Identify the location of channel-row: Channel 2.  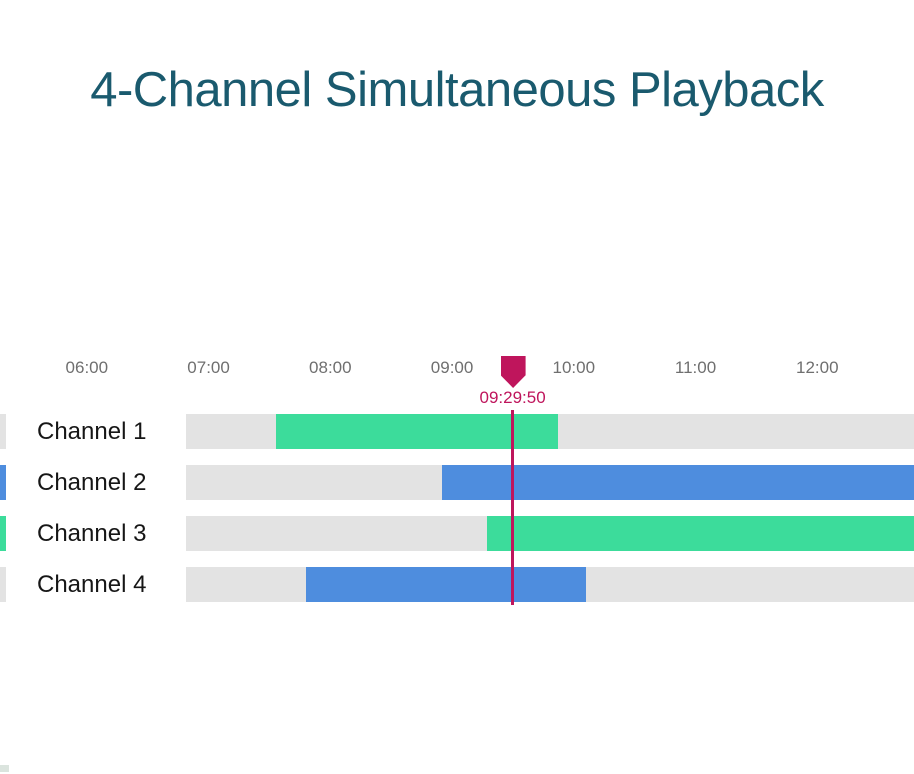
(457, 482).